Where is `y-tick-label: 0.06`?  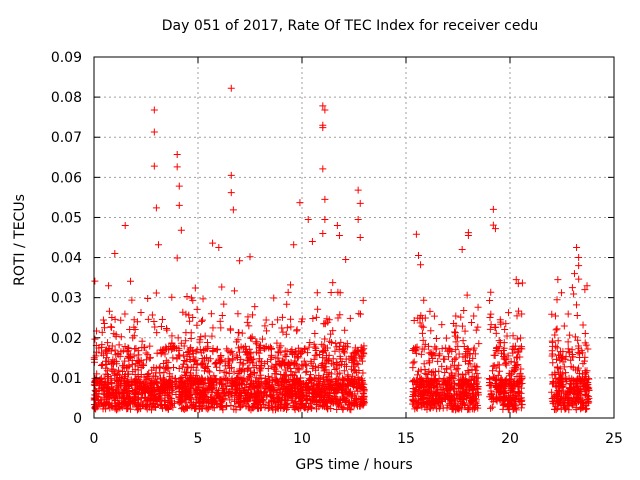 y-tick-label: 0.06 is located at coordinates (66, 178).